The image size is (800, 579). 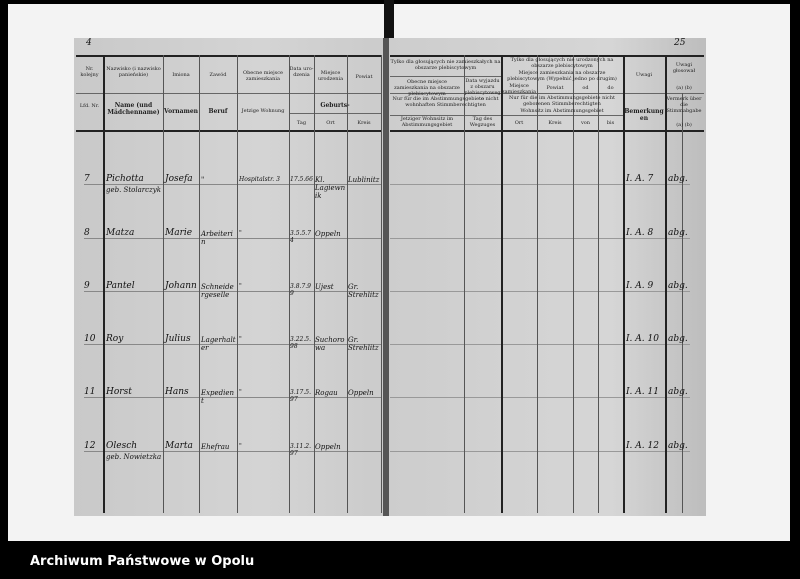 I want to click on header-g1b-pl: Data wyjazdu z obszaru plebiscytowego, so click(x=482, y=90).